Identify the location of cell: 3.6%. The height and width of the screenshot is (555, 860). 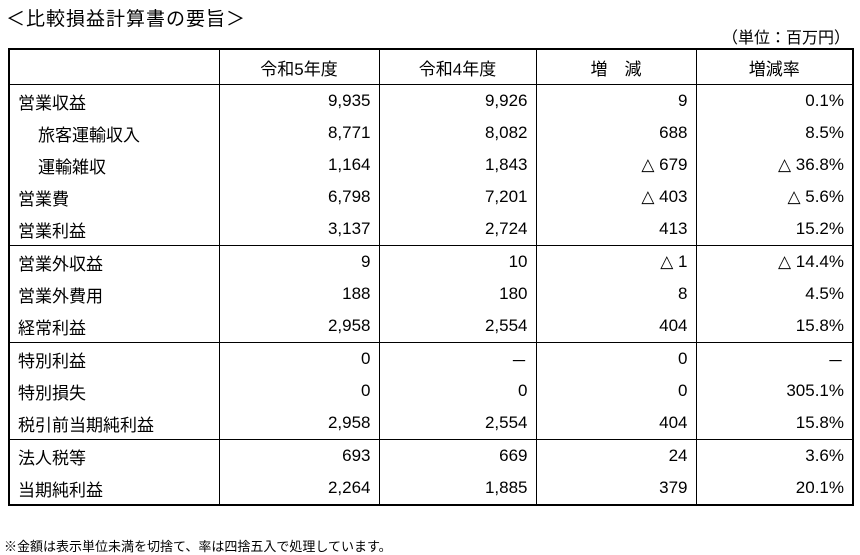
(774, 455).